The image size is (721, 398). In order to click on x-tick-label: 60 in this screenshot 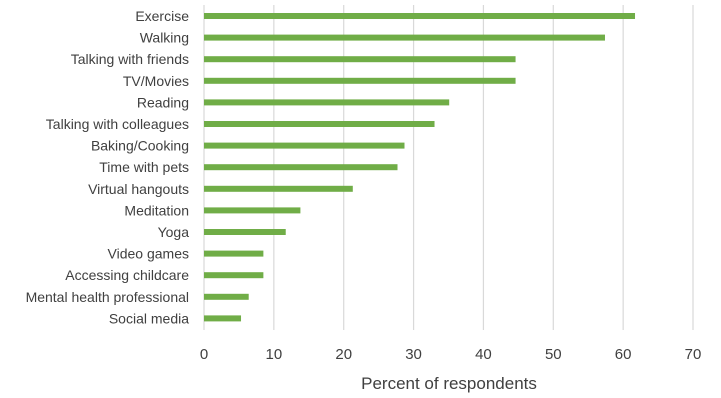, I will do `click(623, 354)`.